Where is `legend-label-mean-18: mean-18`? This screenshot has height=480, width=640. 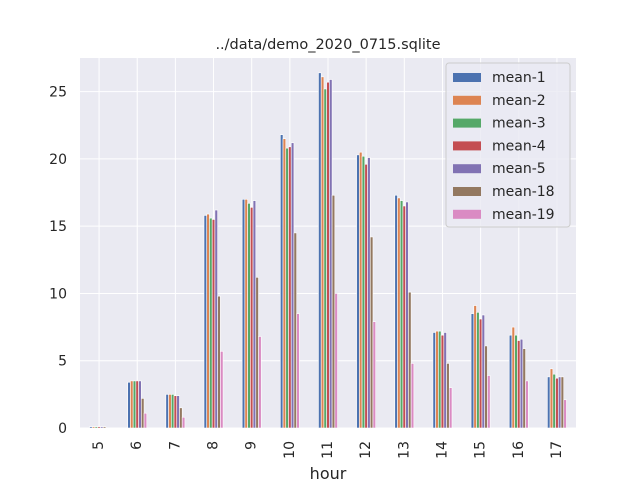 legend-label-mean-18: mean-18 is located at coordinates (523, 192).